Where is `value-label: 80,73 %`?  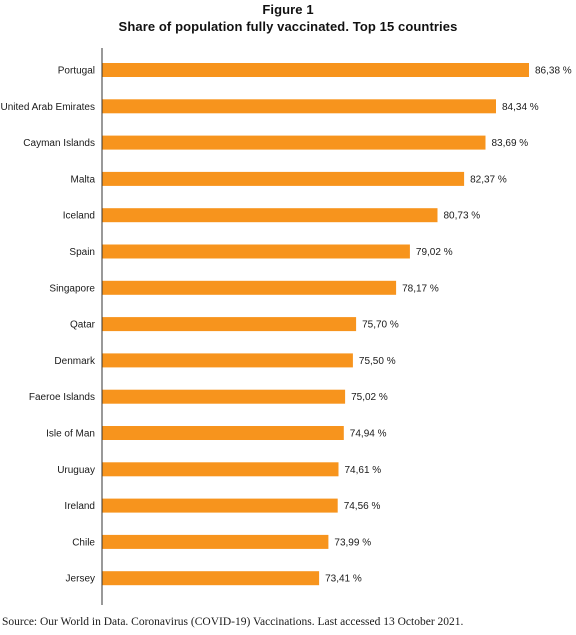 value-label: 80,73 % is located at coordinates (462, 216).